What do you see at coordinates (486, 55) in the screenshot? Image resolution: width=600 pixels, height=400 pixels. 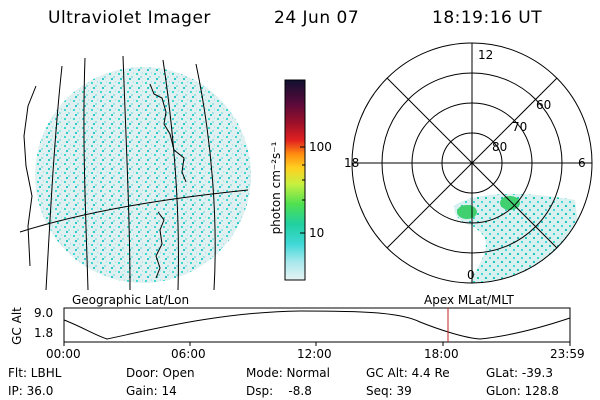 I see `mlt-label-12: 12` at bounding box center [486, 55].